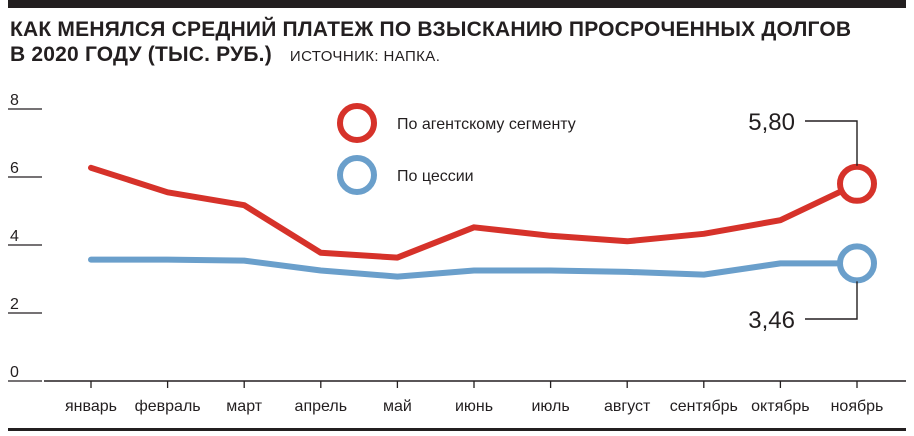  What do you see at coordinates (831, 143) in the screenshot?
I see `callout-leader-agent` at bounding box center [831, 143].